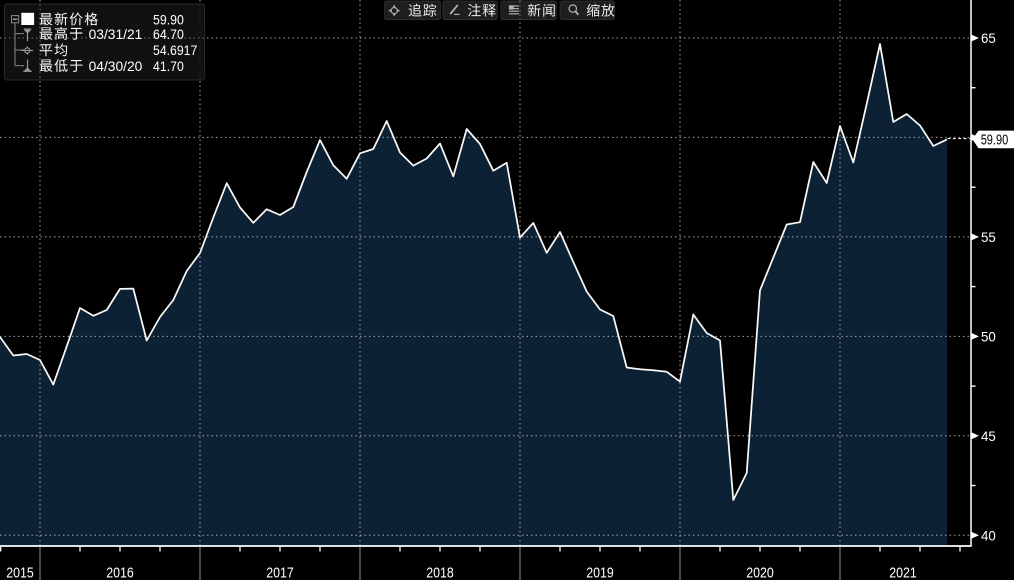 The width and height of the screenshot is (1014, 580). What do you see at coordinates (168, 66) in the screenshot?
I see `svg-text: 41.70` at bounding box center [168, 66].